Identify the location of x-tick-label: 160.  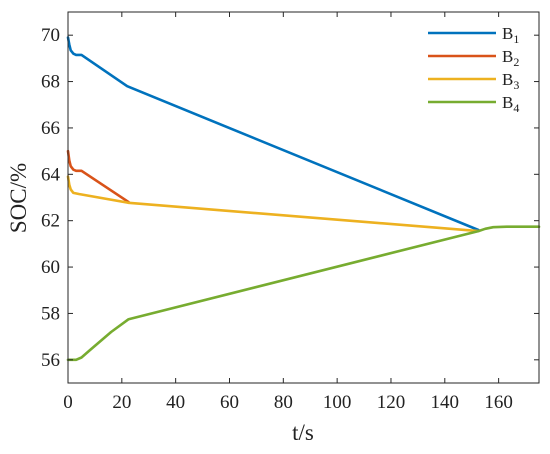
(498, 402).